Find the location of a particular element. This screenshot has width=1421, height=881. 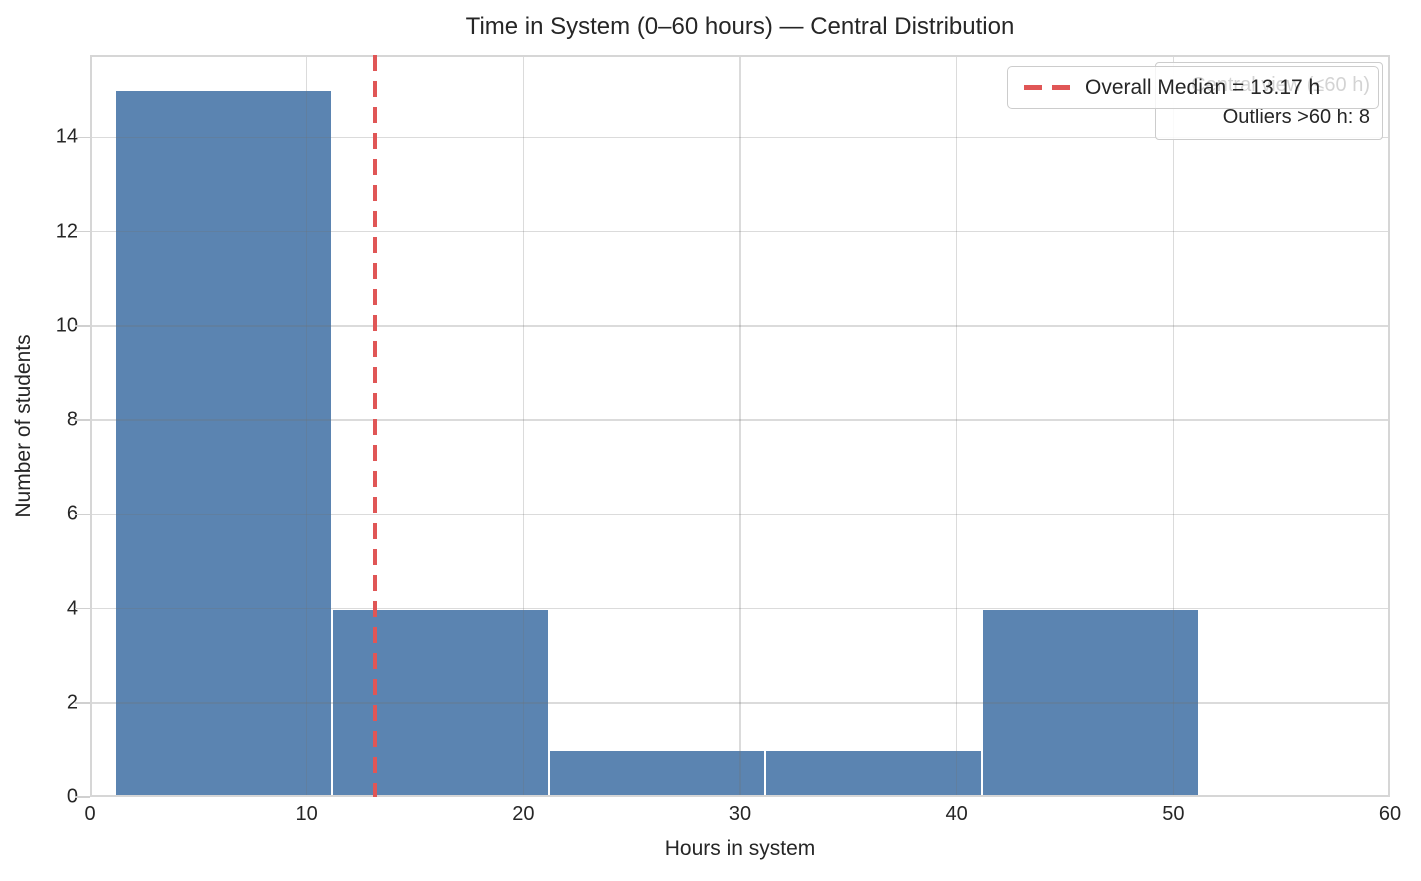

x-tick-label: 60 is located at coordinates (1390, 814).